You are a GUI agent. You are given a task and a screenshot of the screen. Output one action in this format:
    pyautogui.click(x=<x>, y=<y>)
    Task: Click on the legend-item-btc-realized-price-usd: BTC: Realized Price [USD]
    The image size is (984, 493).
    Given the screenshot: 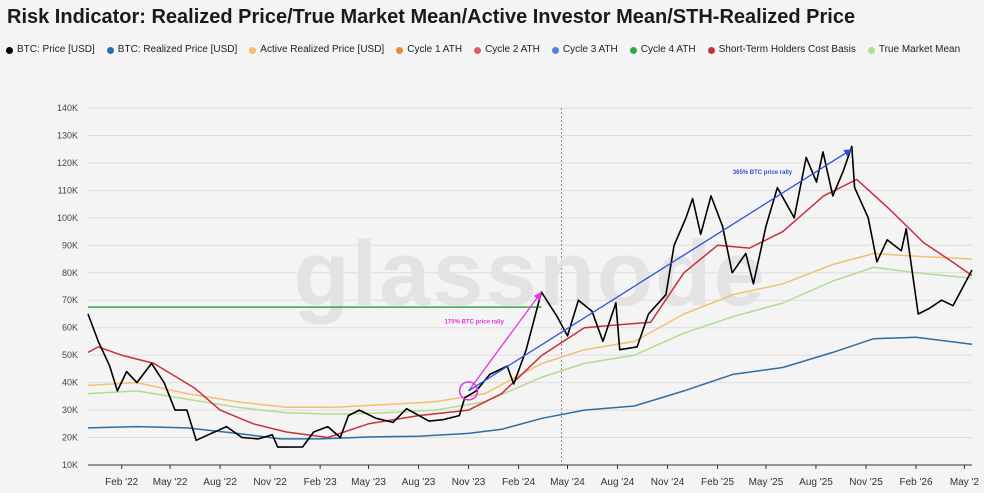 What is the action you would take?
    pyautogui.click(x=172, y=50)
    